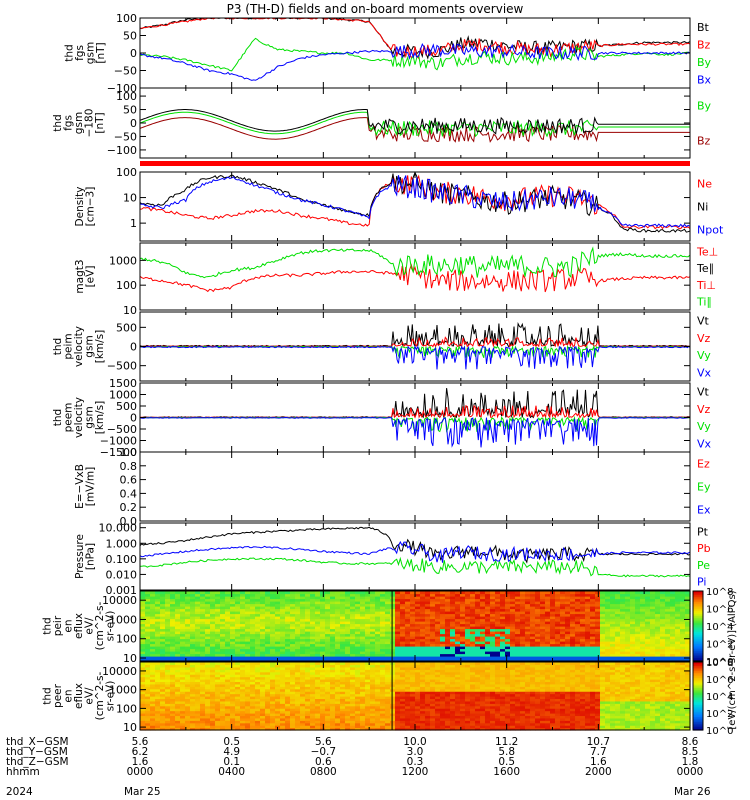 Image resolution: width=750 pixels, height=800 pixels. What do you see at coordinates (100, 625) in the screenshot?
I see `y-axis-label: (cm^2-s-` at bounding box center [100, 625].